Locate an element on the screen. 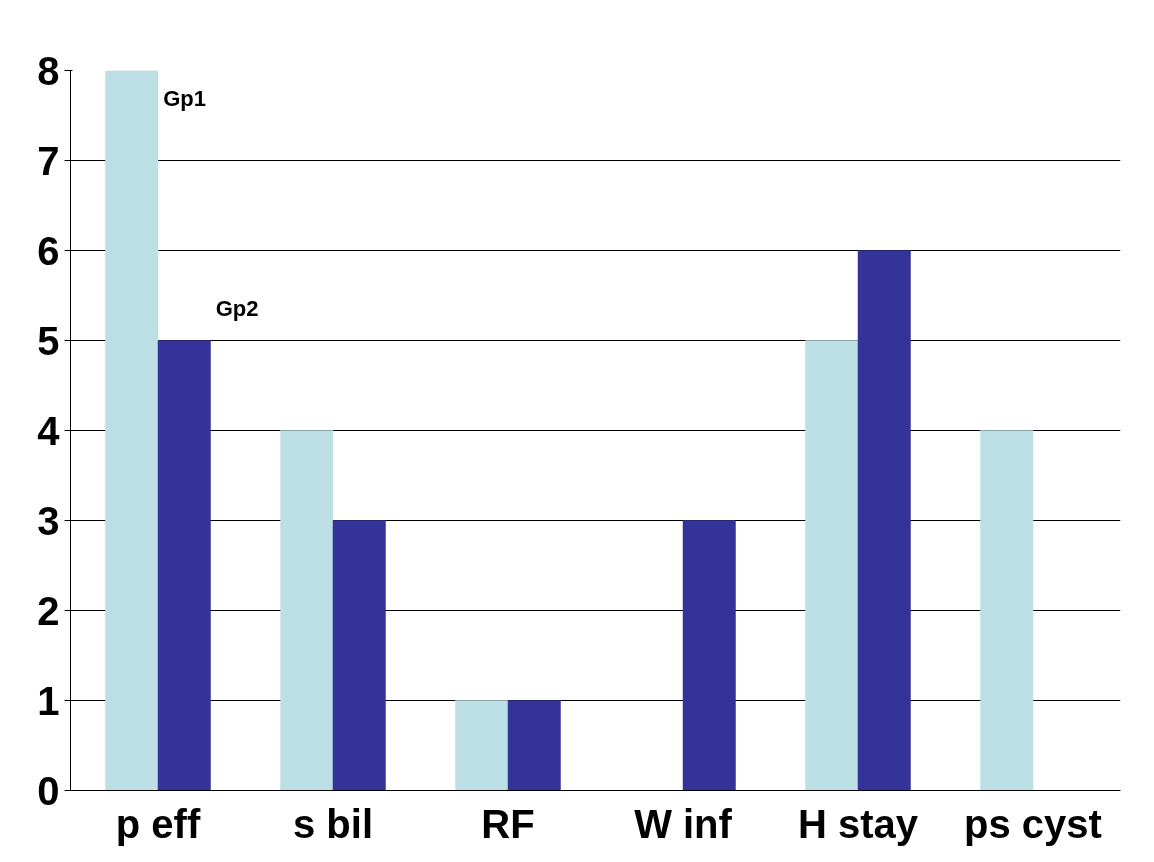 This screenshot has width=1154, height=862. y-tick-label: 1 is located at coordinates (48, 700).